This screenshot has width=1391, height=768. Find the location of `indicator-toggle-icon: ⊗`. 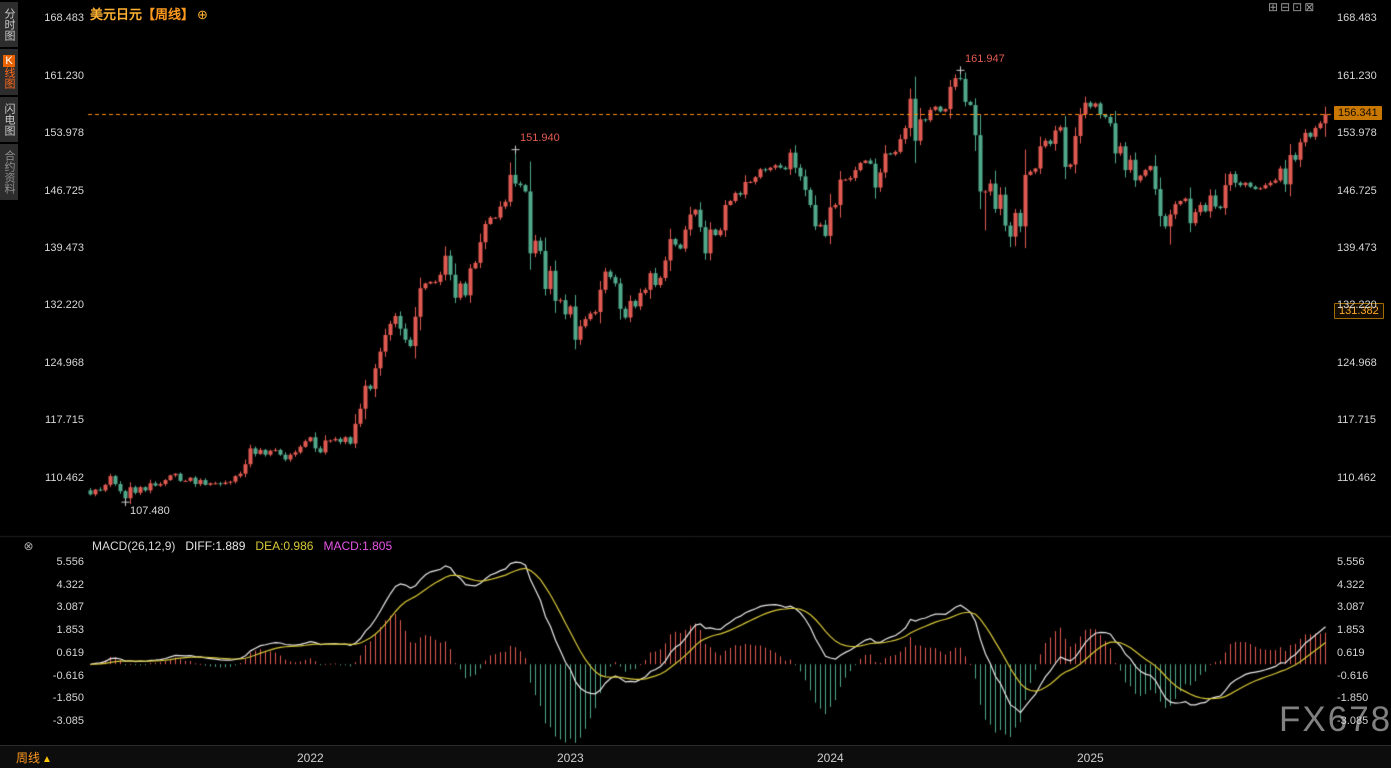

indicator-toggle-icon: ⊗ is located at coordinates (28, 546).